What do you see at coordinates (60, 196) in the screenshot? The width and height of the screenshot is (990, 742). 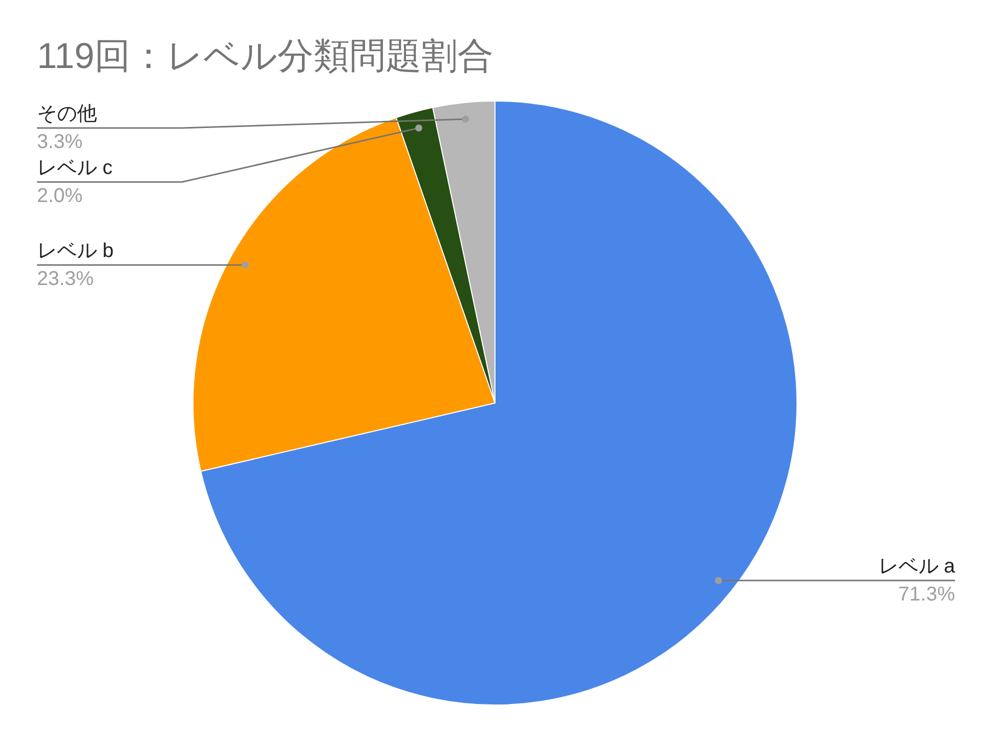 I see `data-label: 2.0%` at bounding box center [60, 196].